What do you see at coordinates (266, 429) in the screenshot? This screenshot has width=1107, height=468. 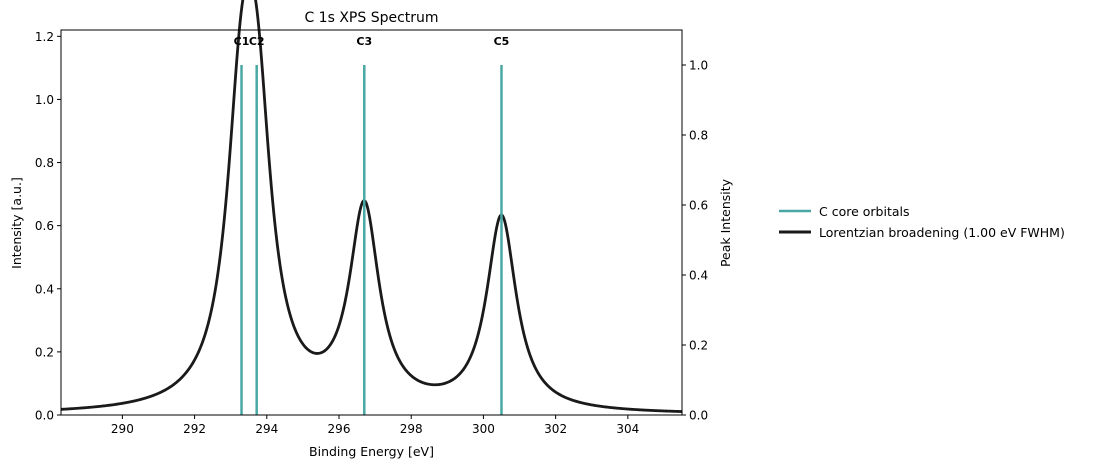 I see `x-tick-label: 294` at bounding box center [266, 429].